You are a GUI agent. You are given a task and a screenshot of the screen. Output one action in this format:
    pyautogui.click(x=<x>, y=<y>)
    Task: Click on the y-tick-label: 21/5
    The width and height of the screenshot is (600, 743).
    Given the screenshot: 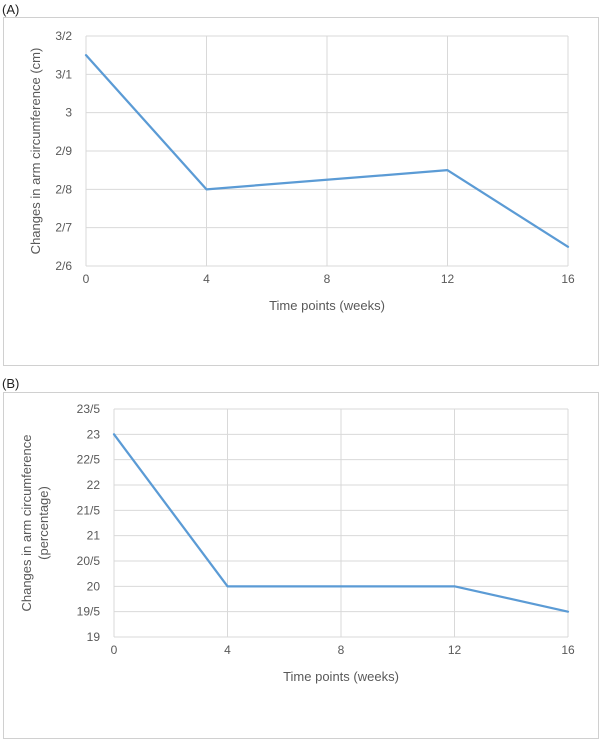 What is the action you would take?
    pyautogui.click(x=89, y=510)
    